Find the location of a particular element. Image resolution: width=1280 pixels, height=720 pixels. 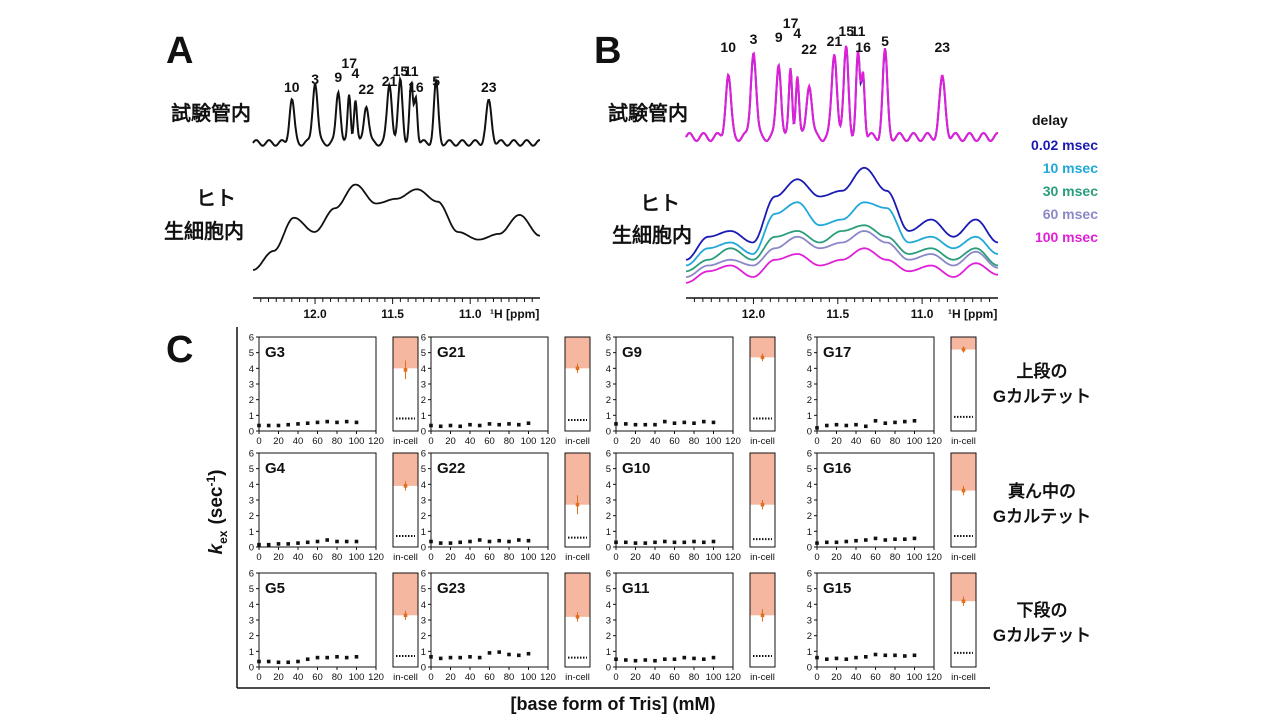

kex-panel-title: G15 is located at coordinates (837, 588).